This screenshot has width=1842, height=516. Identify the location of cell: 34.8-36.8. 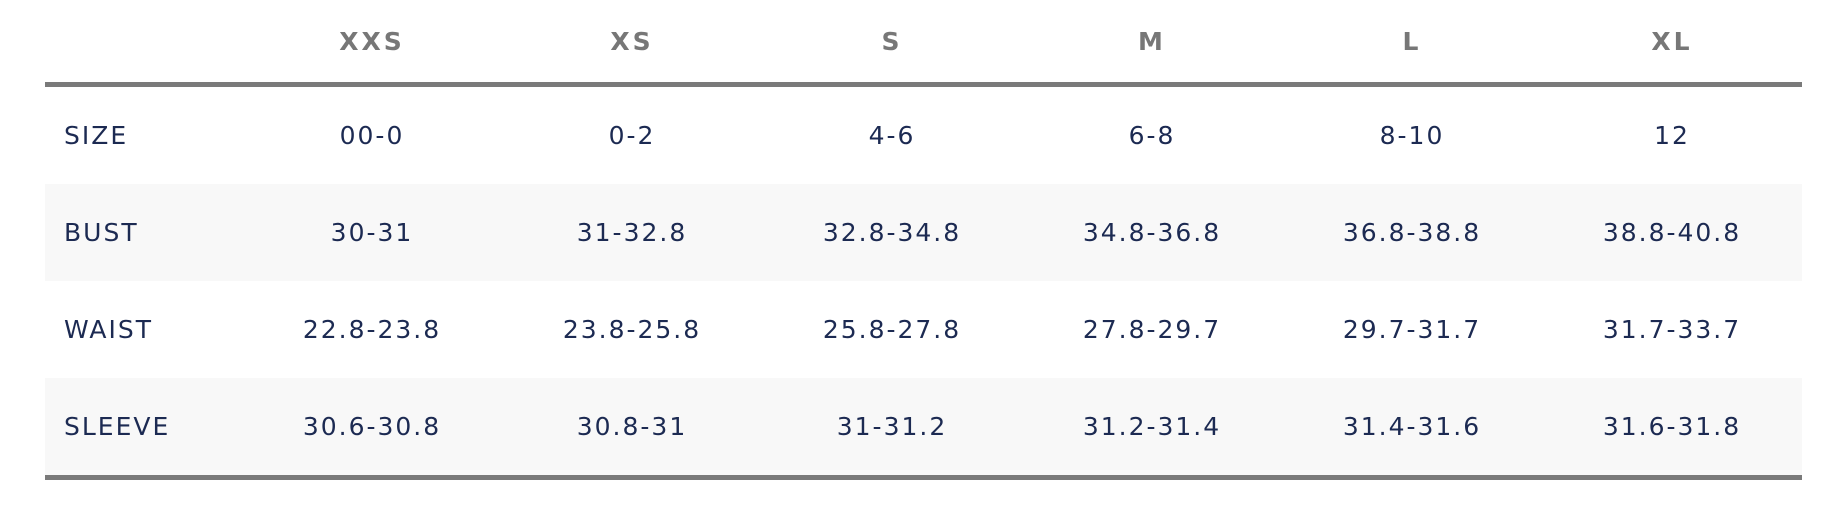
(1152, 232).